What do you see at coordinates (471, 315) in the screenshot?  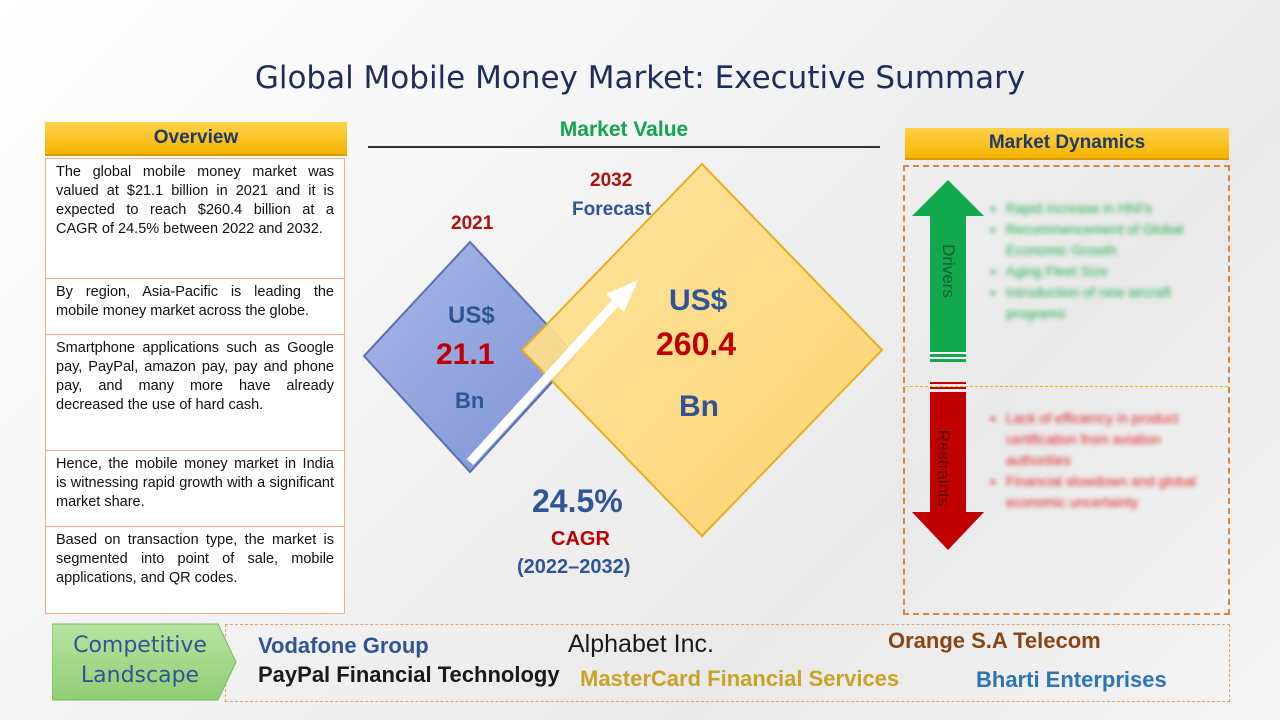 I see `currency-2021: US$` at bounding box center [471, 315].